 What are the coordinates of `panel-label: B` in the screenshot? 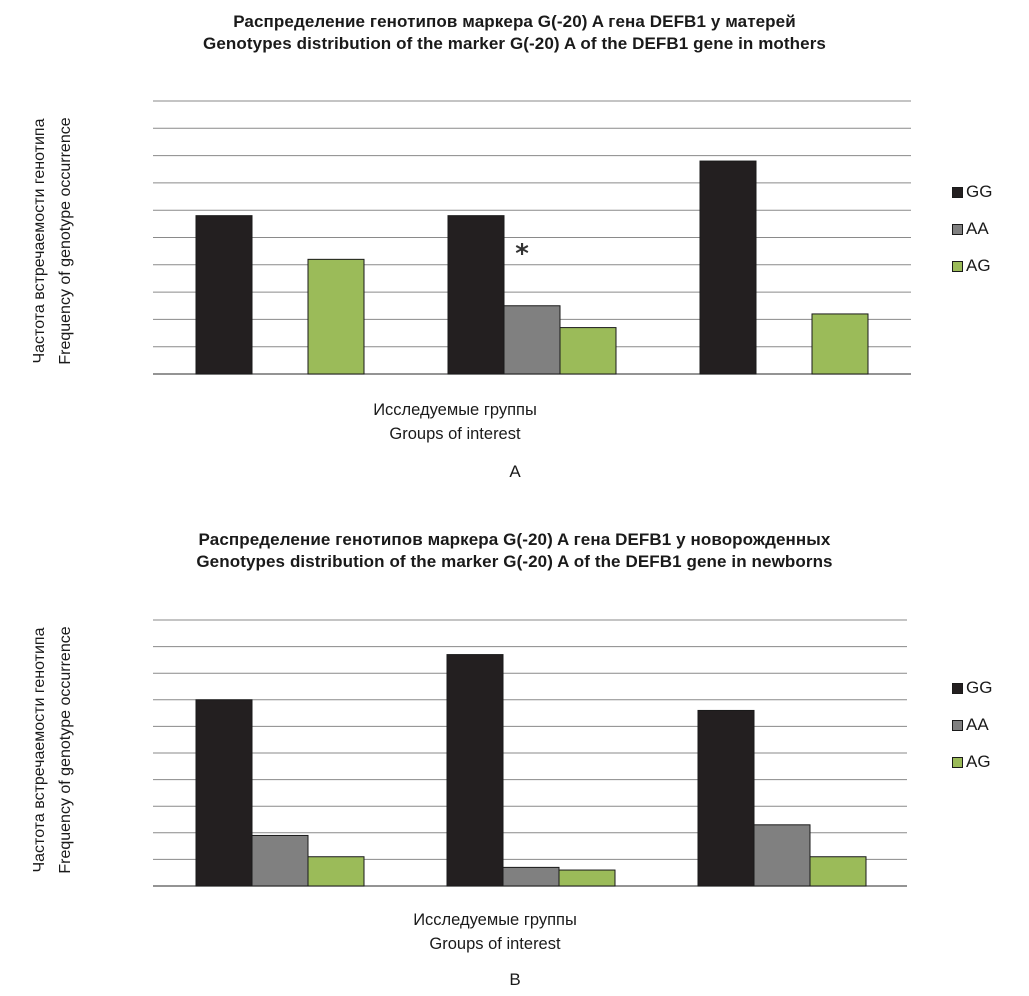 It's located at (515, 979).